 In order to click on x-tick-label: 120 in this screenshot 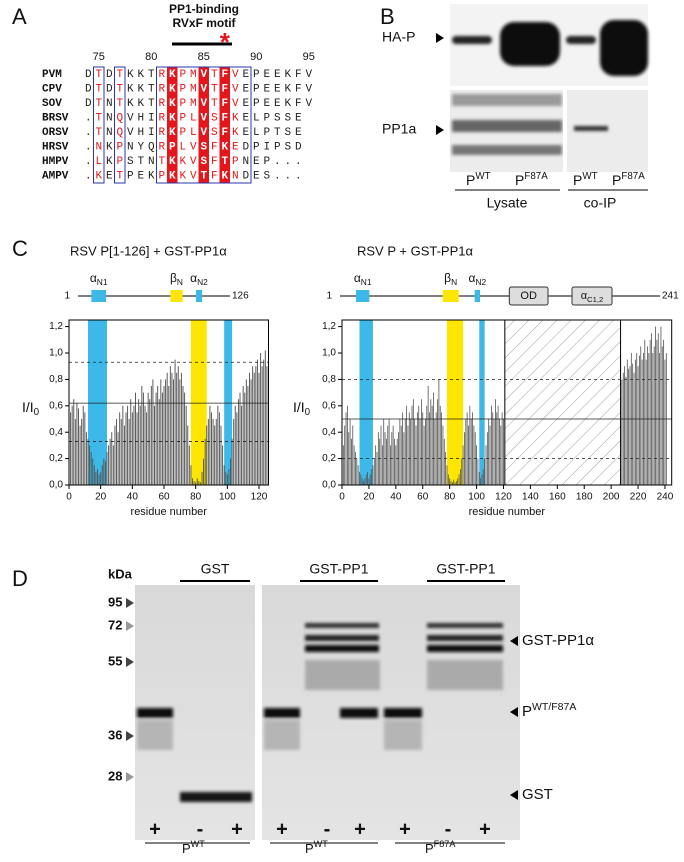, I will do `click(259, 497)`.